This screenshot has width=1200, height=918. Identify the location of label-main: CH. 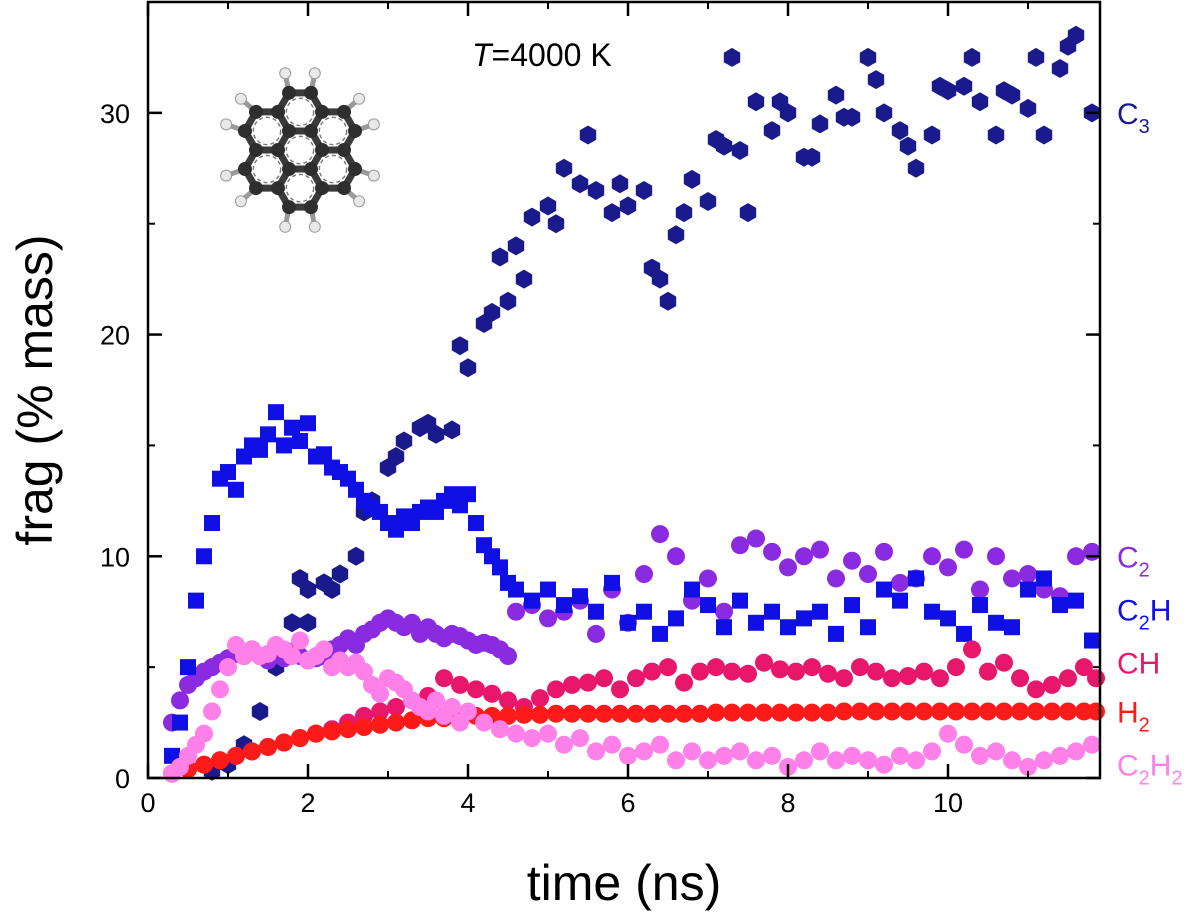
(1138, 664).